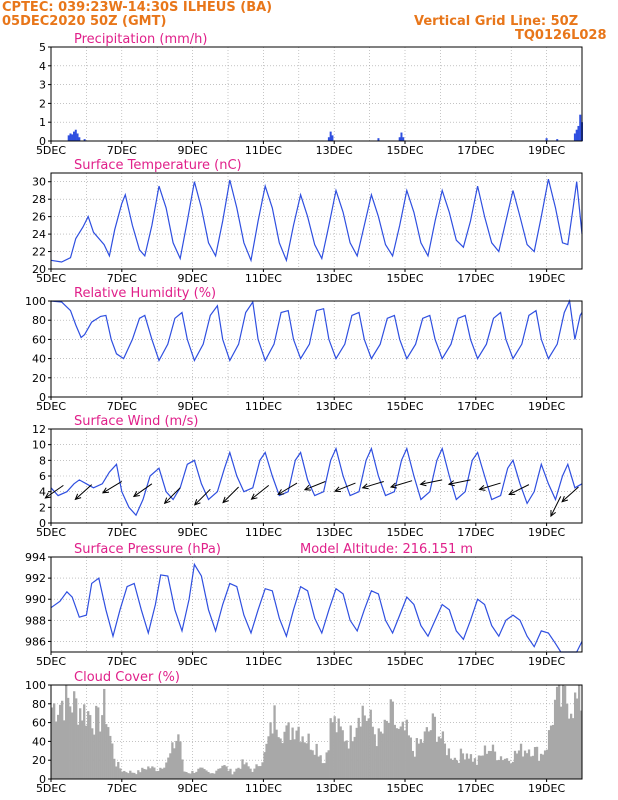 This screenshot has height=800, width=618. Describe the element at coordinates (39, 741) in the screenshot. I see `y-tick-label: 40` at that location.